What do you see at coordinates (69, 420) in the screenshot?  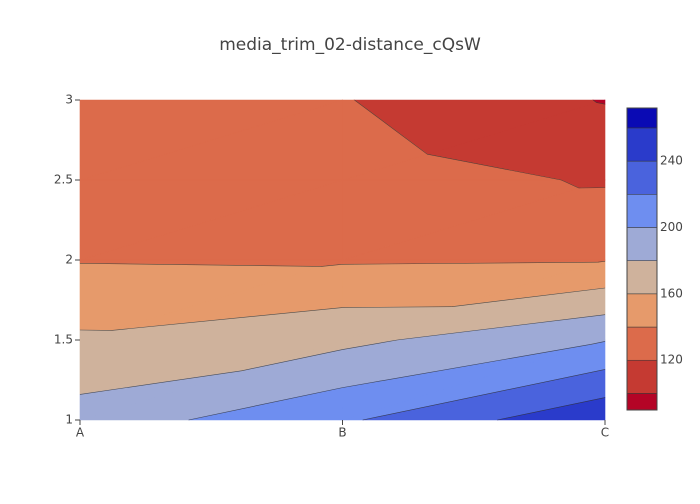 I see `y-tick-label: 1` at bounding box center [69, 420].